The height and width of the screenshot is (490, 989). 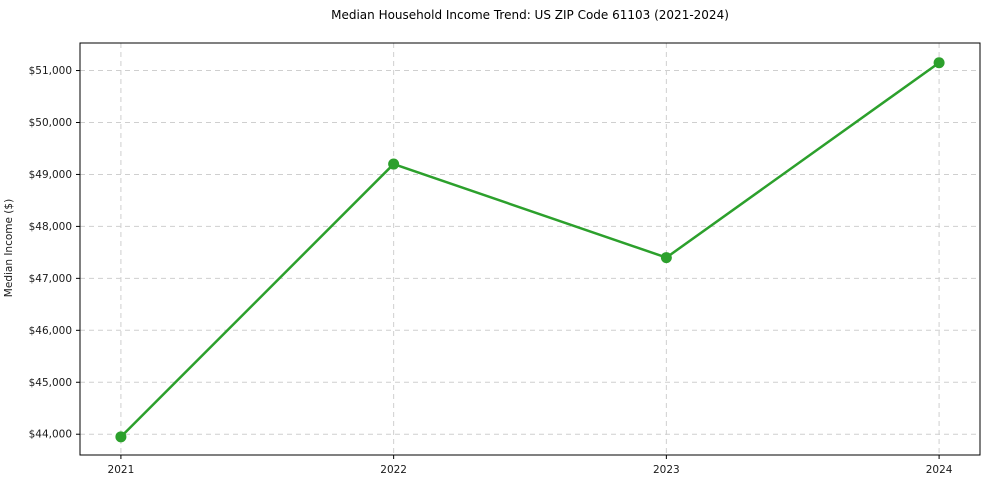 What do you see at coordinates (393, 470) in the screenshot?
I see `x-tick-label: 2022` at bounding box center [393, 470].